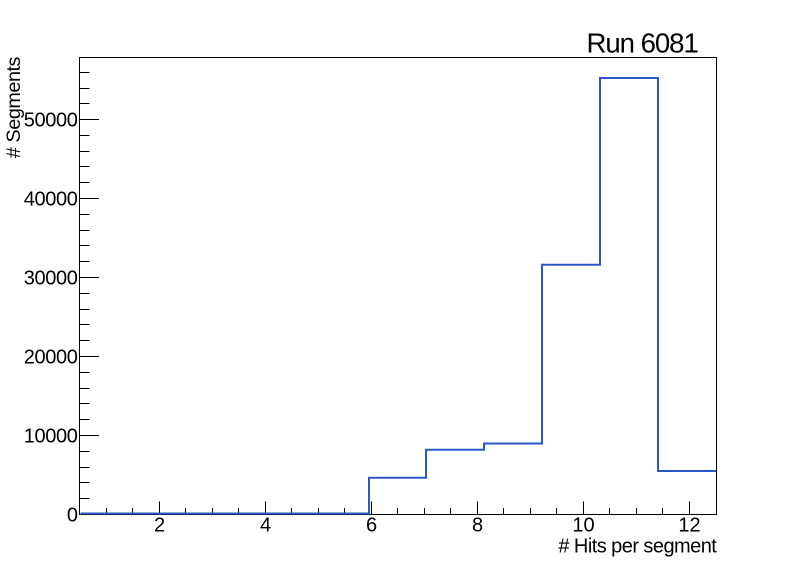 This screenshot has width=796, height=572. Describe the element at coordinates (72, 515) in the screenshot. I see `svg-text: 0` at that location.